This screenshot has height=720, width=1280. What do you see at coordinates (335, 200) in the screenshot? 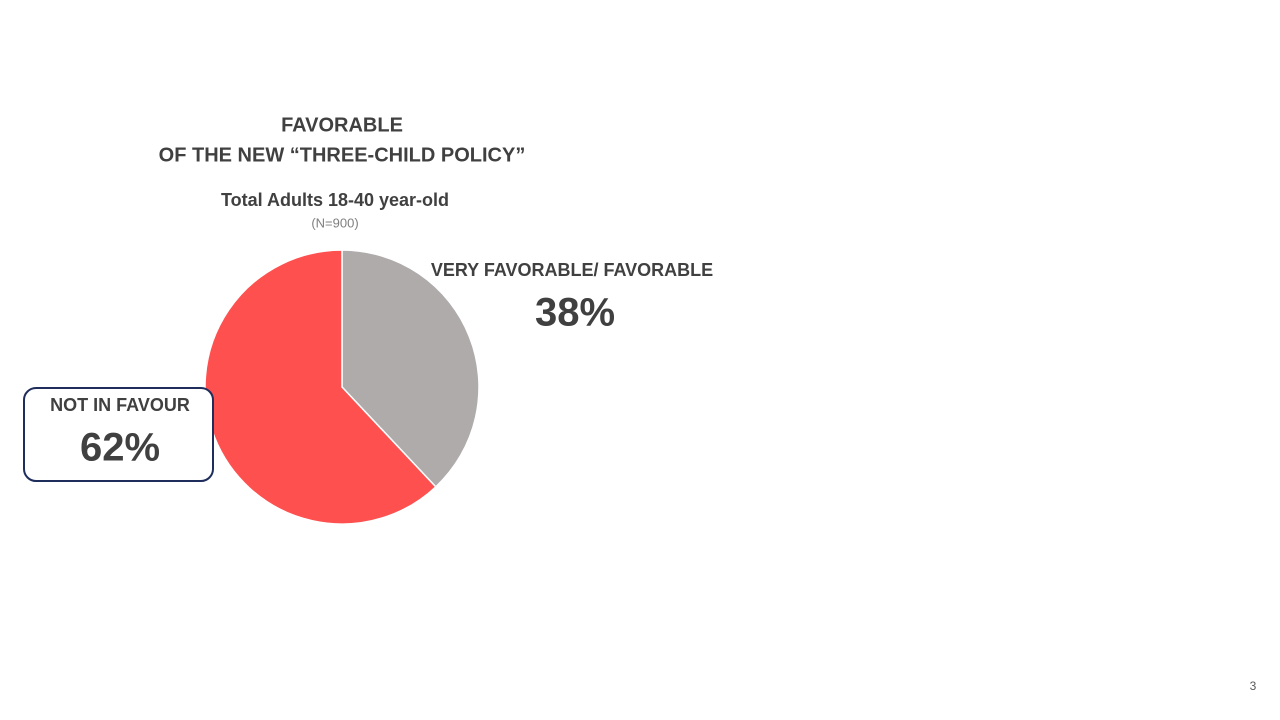
I see `chart-subtitle: Total Adults 18-40 year-old` at bounding box center [335, 200].